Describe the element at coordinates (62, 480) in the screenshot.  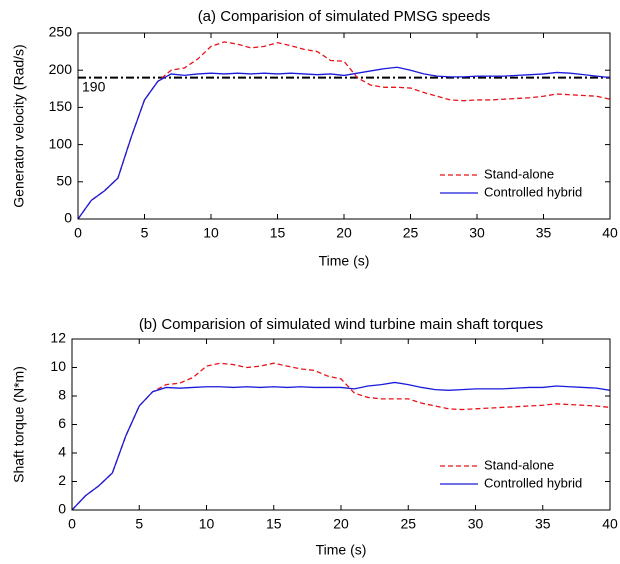
I see `y-tick-label: 2` at that location.